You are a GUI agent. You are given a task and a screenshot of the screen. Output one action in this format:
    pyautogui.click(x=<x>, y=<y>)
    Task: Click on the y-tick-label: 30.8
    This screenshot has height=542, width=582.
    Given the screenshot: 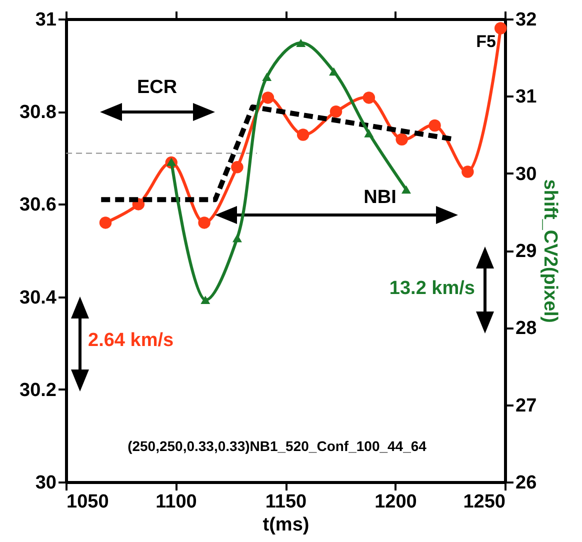 What is the action you would take?
    pyautogui.click(x=38, y=113)
    